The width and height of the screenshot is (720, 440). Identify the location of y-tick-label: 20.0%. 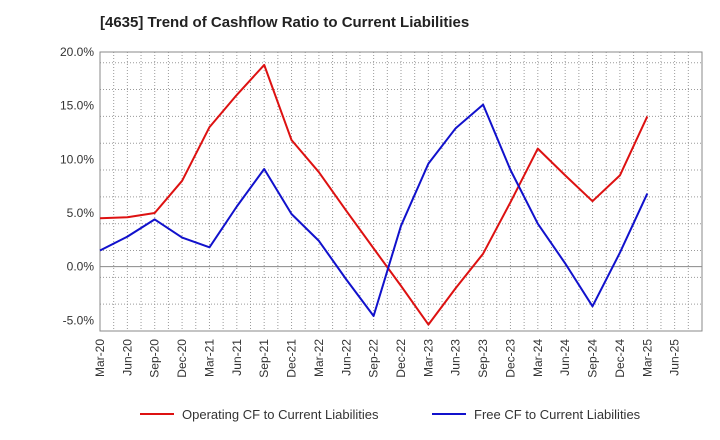
(77, 52).